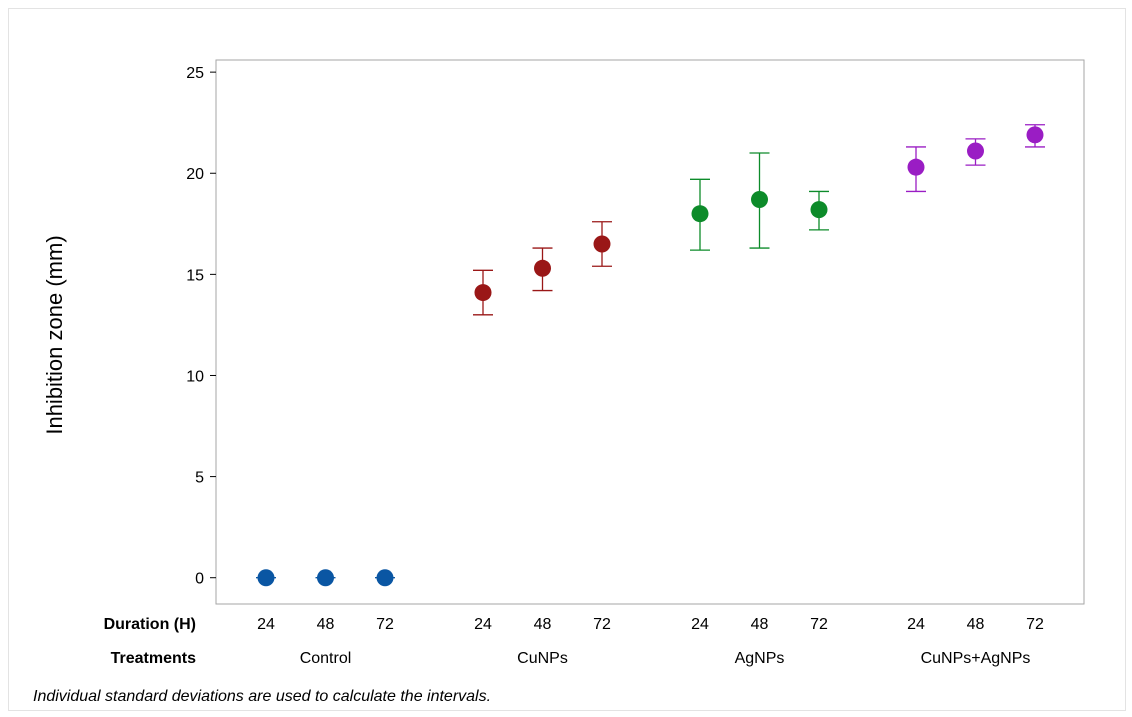  I want to click on treatment-label: CuNPs, so click(542, 658).